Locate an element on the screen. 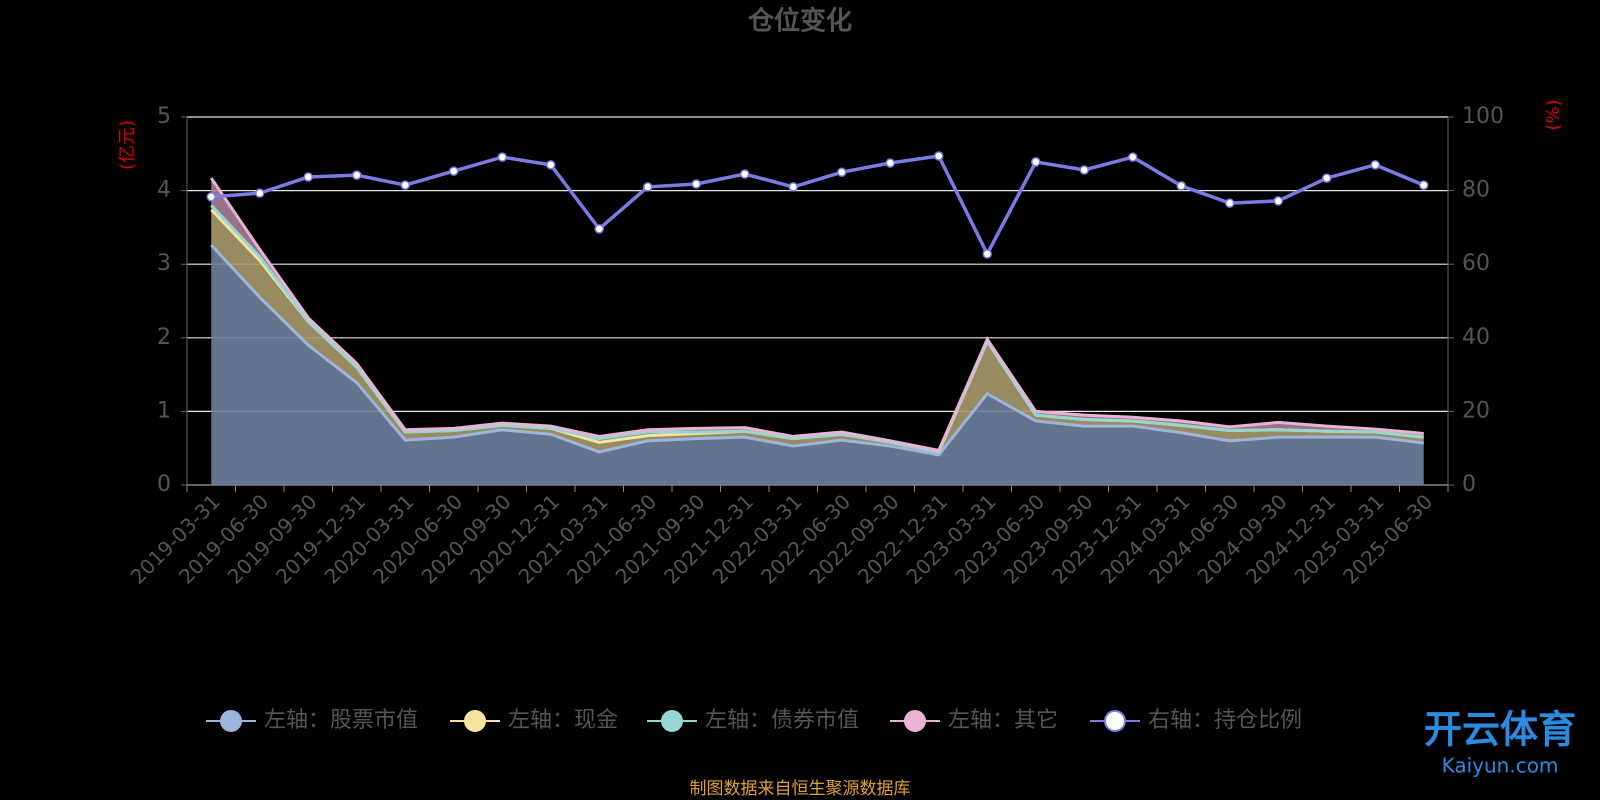  y2-tick-label: 100 is located at coordinates (1483, 116).